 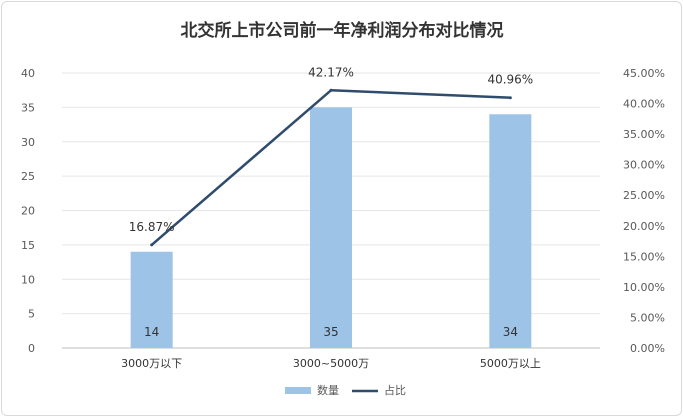 I want to click on bar-value-label: 14, so click(x=151, y=332).